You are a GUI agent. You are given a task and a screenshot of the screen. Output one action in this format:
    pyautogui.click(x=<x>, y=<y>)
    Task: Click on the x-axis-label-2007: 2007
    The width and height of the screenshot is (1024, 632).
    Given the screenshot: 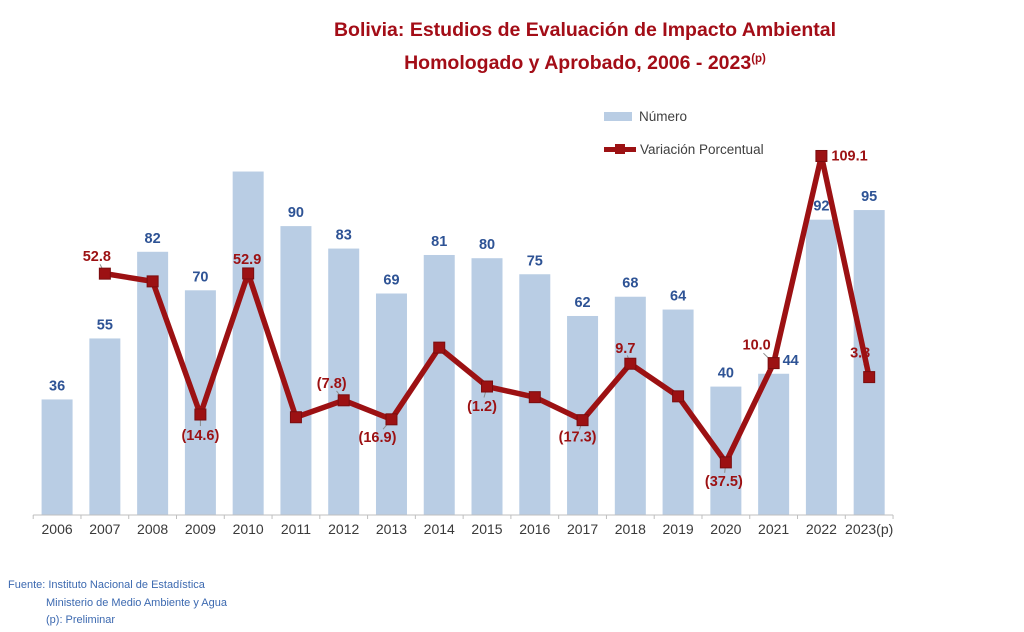 What is the action you would take?
    pyautogui.click(x=104, y=529)
    